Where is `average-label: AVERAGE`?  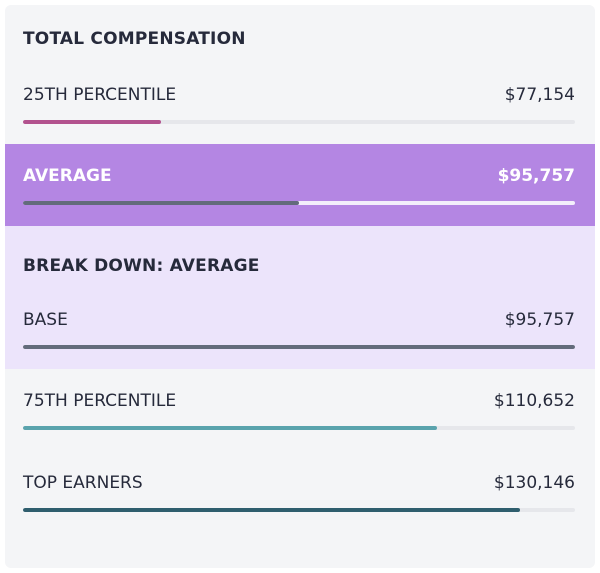 average-label: AVERAGE is located at coordinates (67, 176).